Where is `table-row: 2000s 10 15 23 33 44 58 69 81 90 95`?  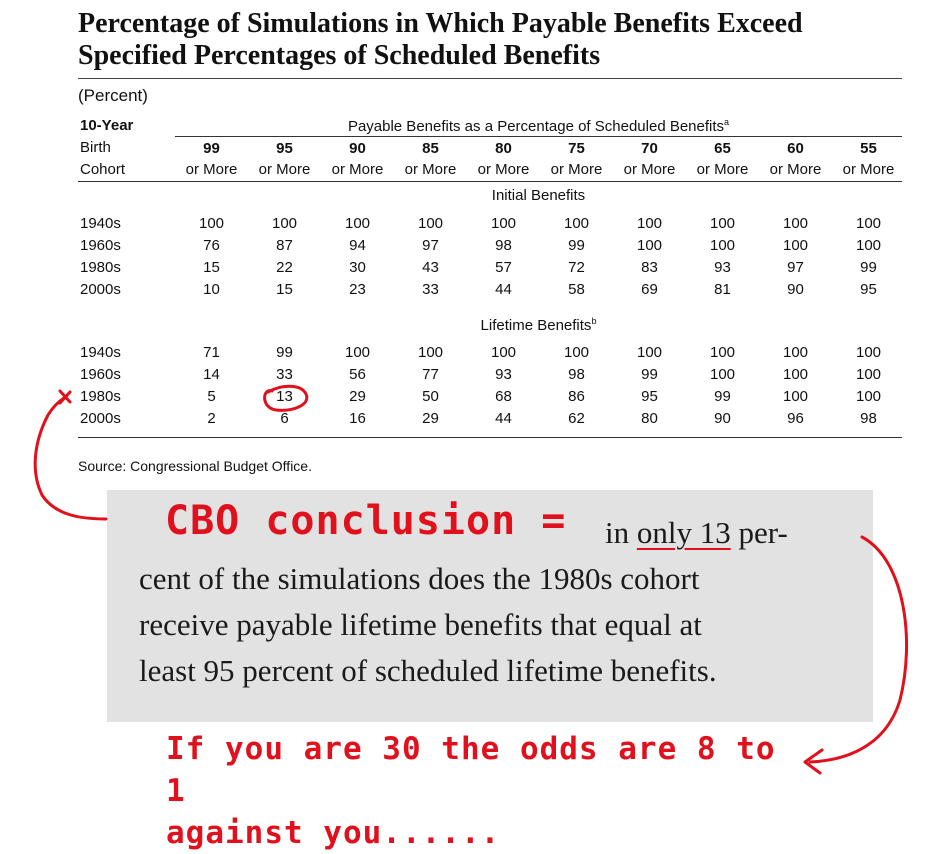
table-row: 2000s 10 15 23 33 44 58 69 81 90 95 is located at coordinates (491, 292).